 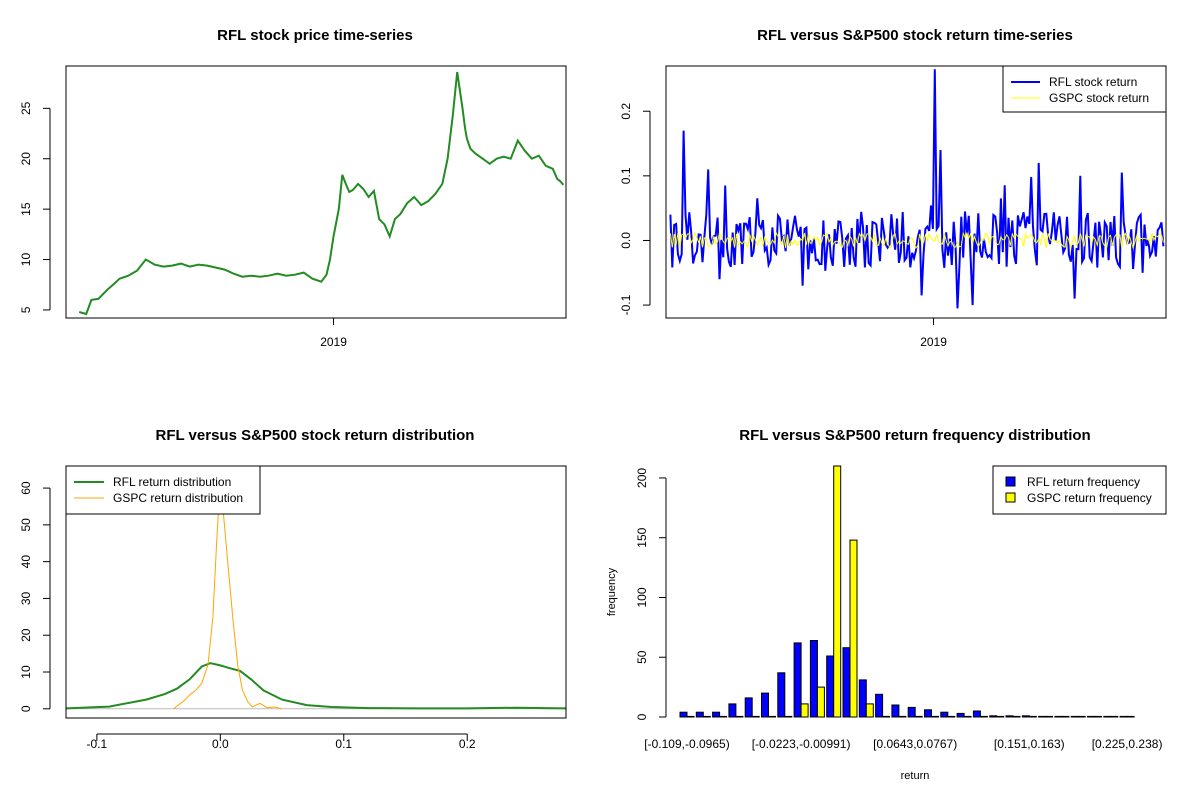 What do you see at coordinates (626, 240) in the screenshot?
I see `y-tick-label: 0.0` at bounding box center [626, 240].